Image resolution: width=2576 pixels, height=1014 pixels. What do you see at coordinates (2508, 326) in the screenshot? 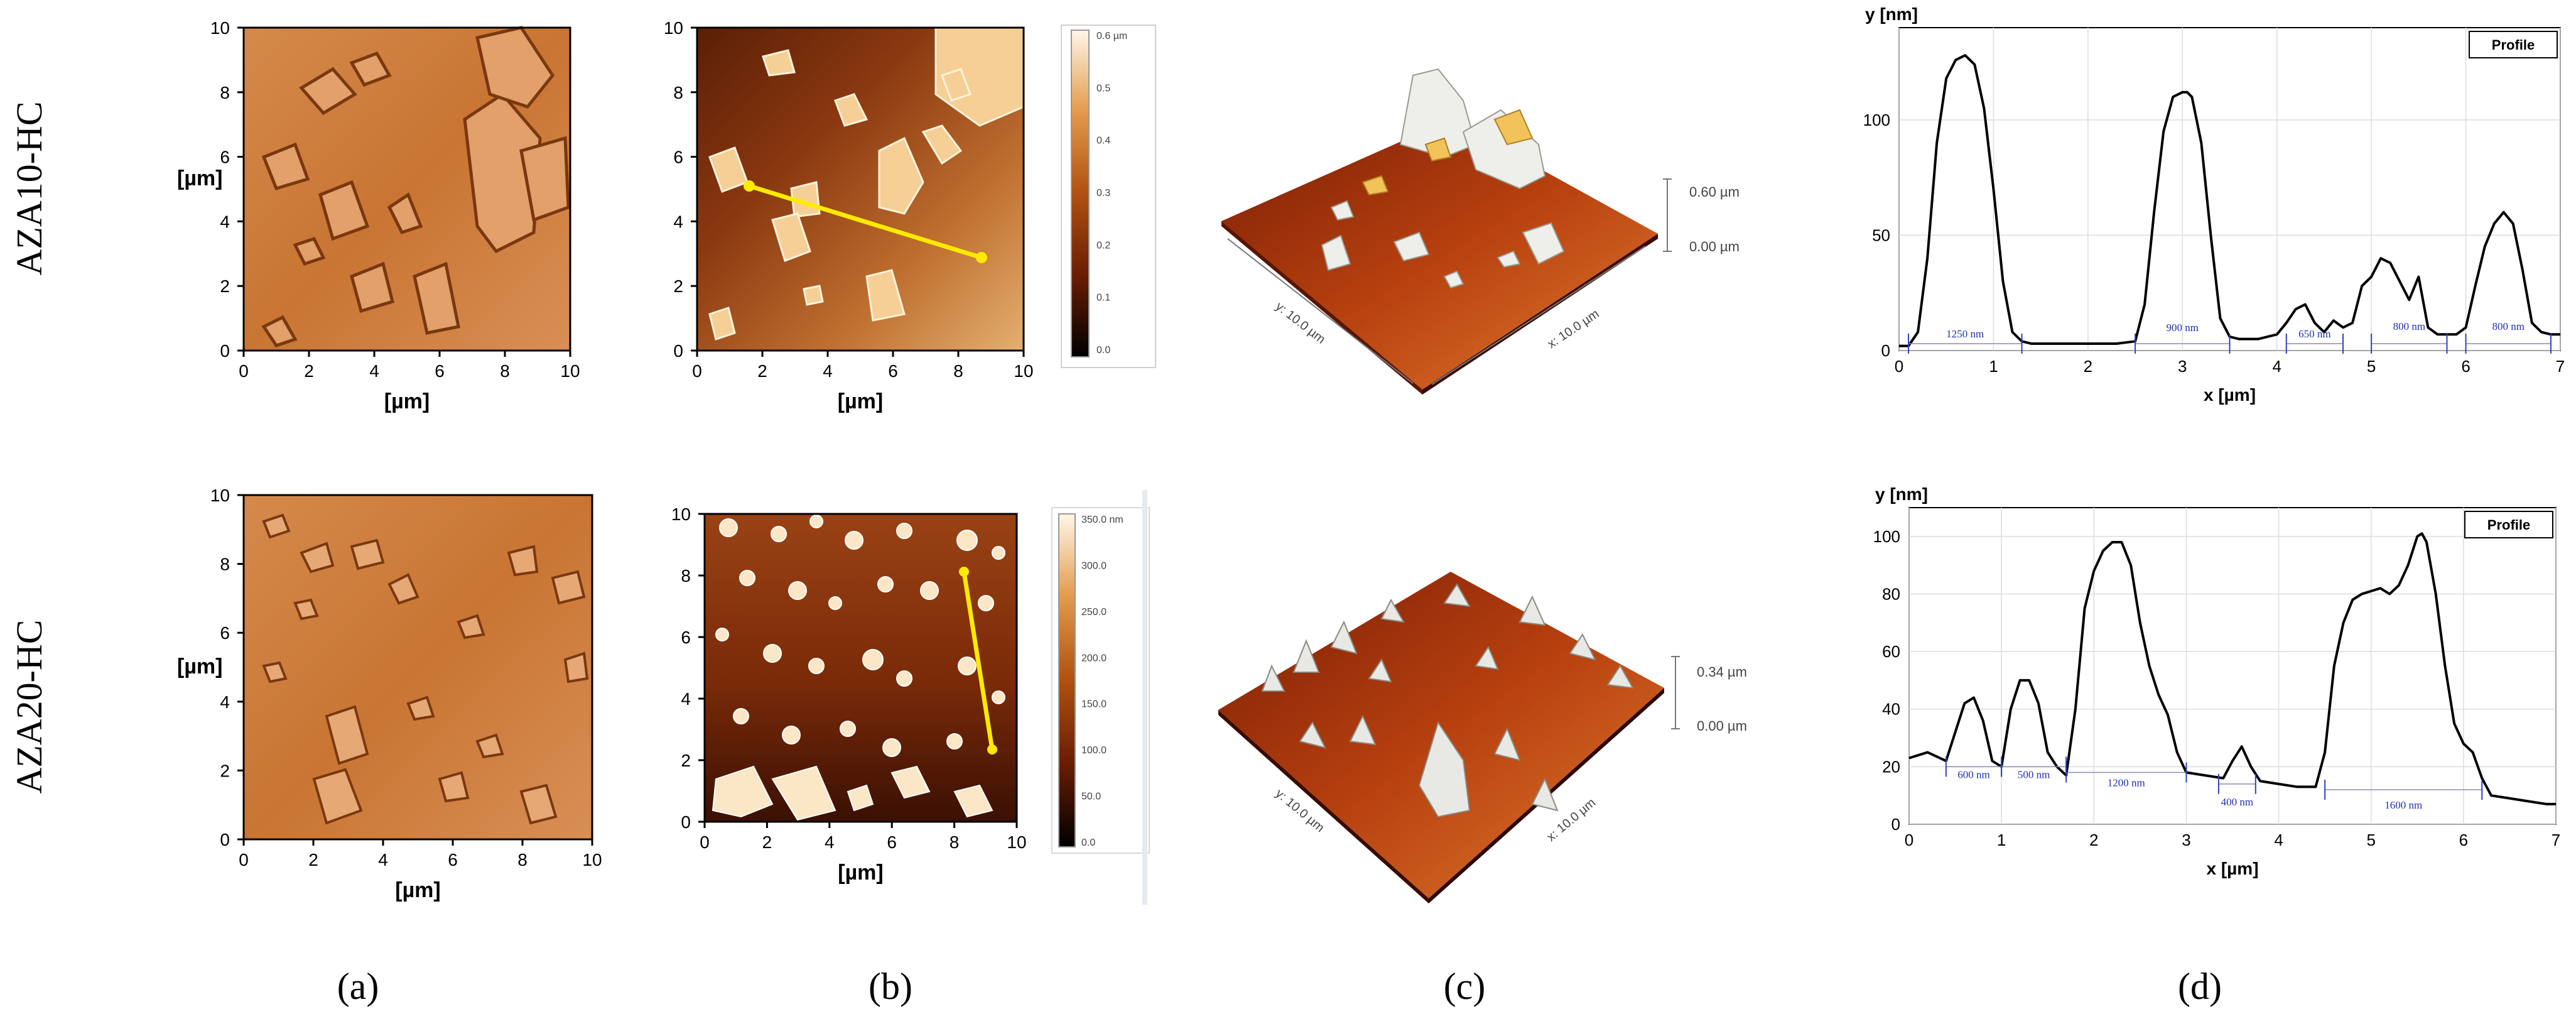
I see `width-annotation: 800 nm` at bounding box center [2508, 326].